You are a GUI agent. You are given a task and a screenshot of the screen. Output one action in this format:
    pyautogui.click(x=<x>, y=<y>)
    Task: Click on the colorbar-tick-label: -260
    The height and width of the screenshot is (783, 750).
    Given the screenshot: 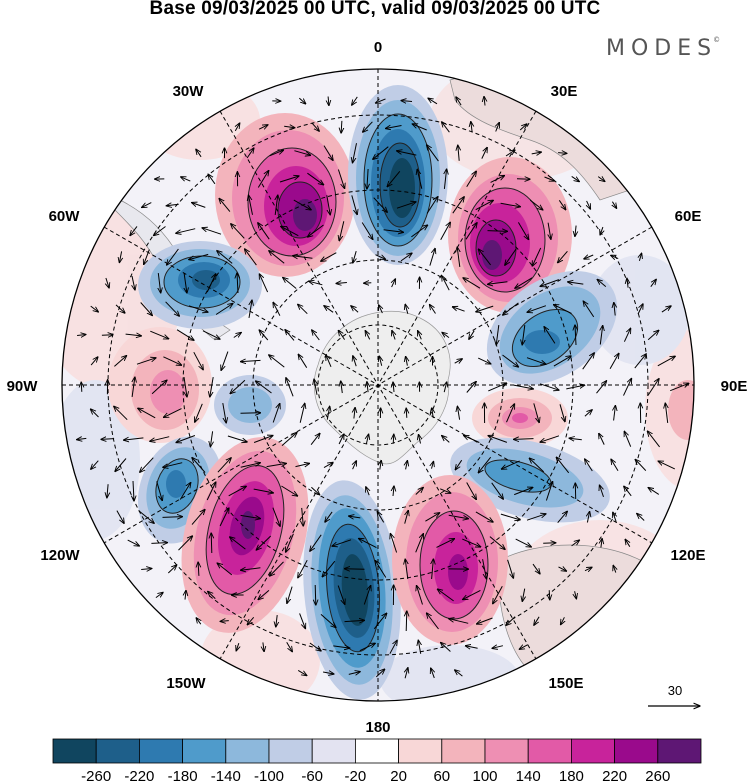 What is the action you would take?
    pyautogui.click(x=96, y=775)
    